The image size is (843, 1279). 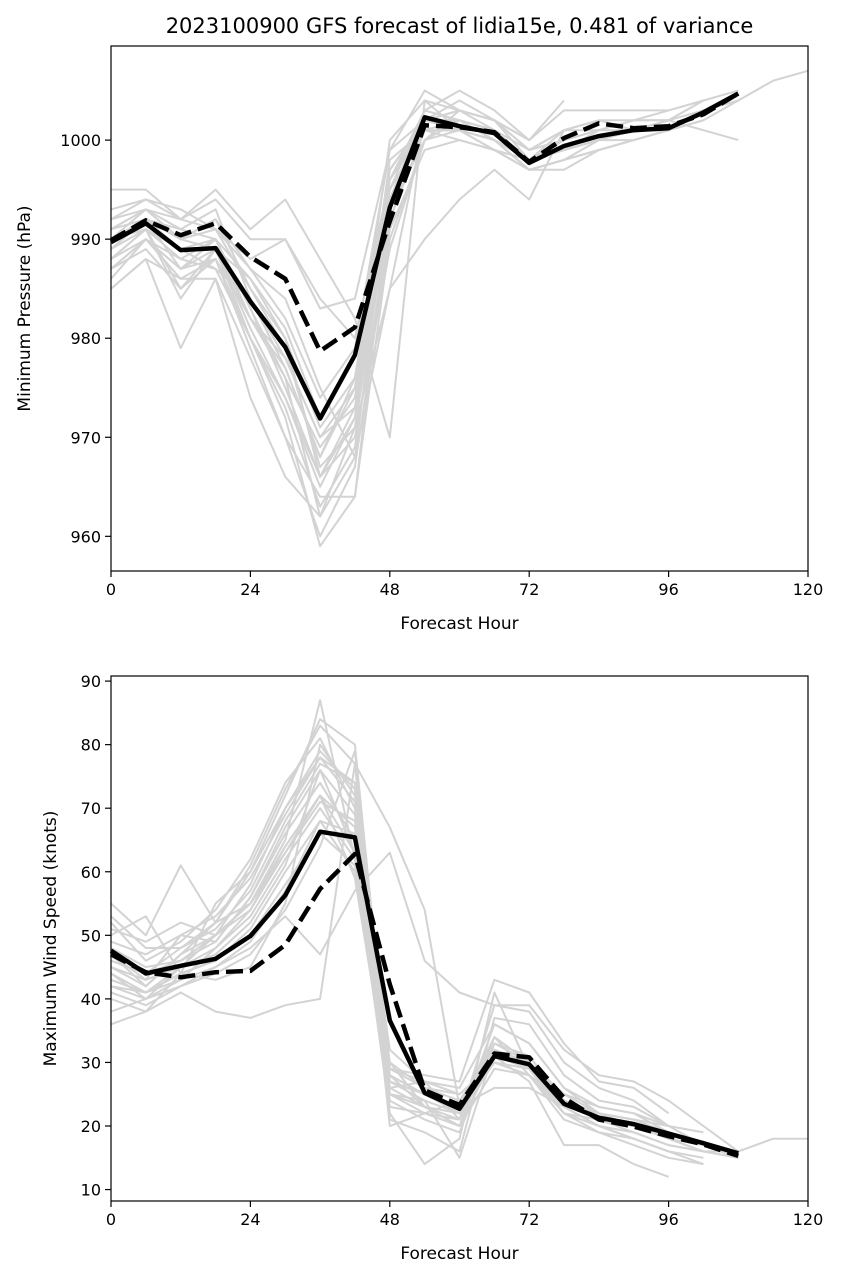 What do you see at coordinates (91, 1126) in the screenshot?
I see `y-tick-label: 20` at bounding box center [91, 1126].